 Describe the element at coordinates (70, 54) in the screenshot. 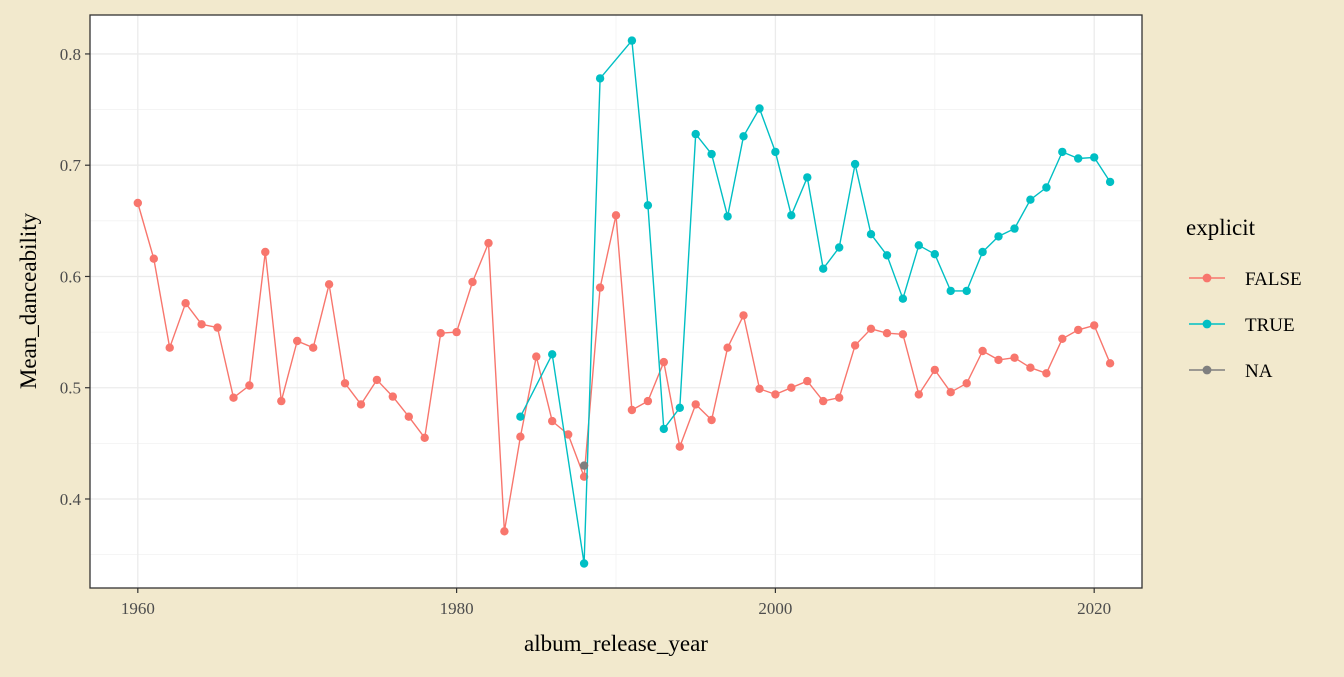

I see `y-tick-label: 0.8` at that location.